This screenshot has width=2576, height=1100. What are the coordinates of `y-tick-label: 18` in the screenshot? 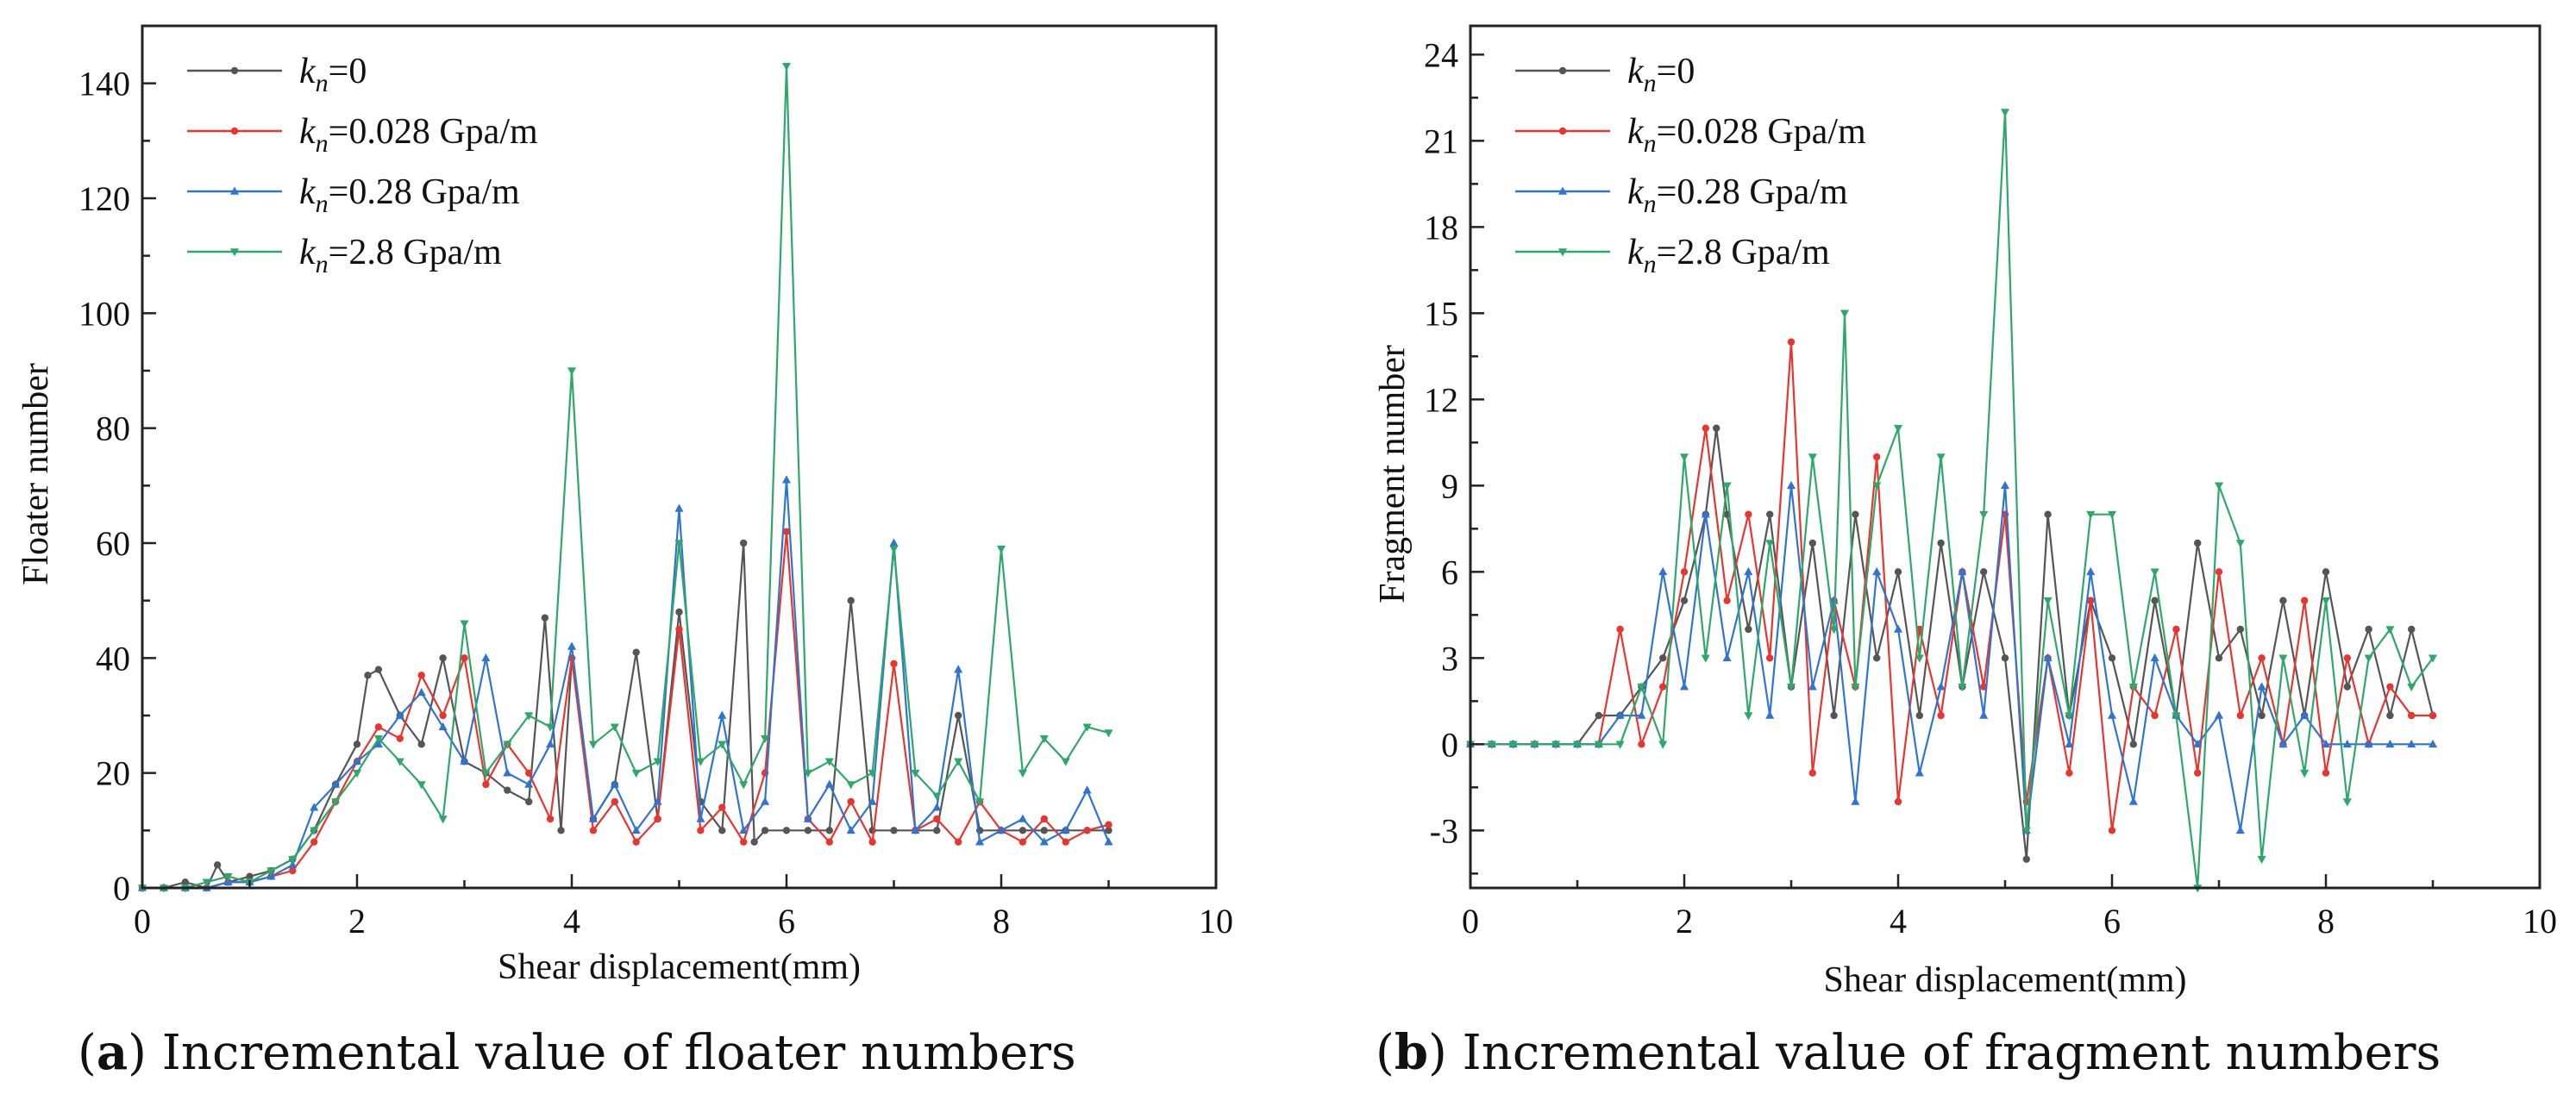 It's located at (1441, 227).